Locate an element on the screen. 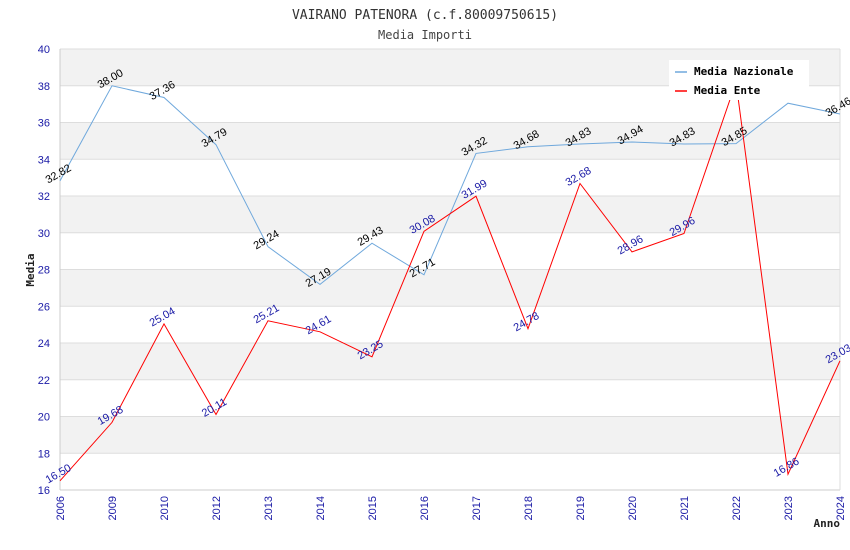 Image resolution: width=850 pixels, height=550 pixels. y-axis-ticks: 16 18 20 22 24 26 28 30 32 34 36 38 40 is located at coordinates (44, 270).